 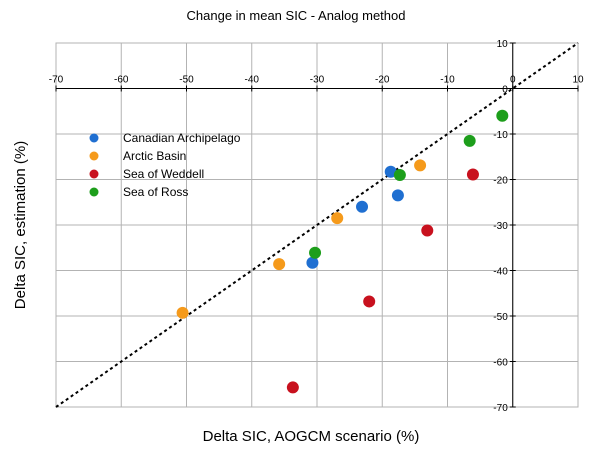 What do you see at coordinates (500, 181) in the screenshot?
I see `y-tick-label: -20` at bounding box center [500, 181].